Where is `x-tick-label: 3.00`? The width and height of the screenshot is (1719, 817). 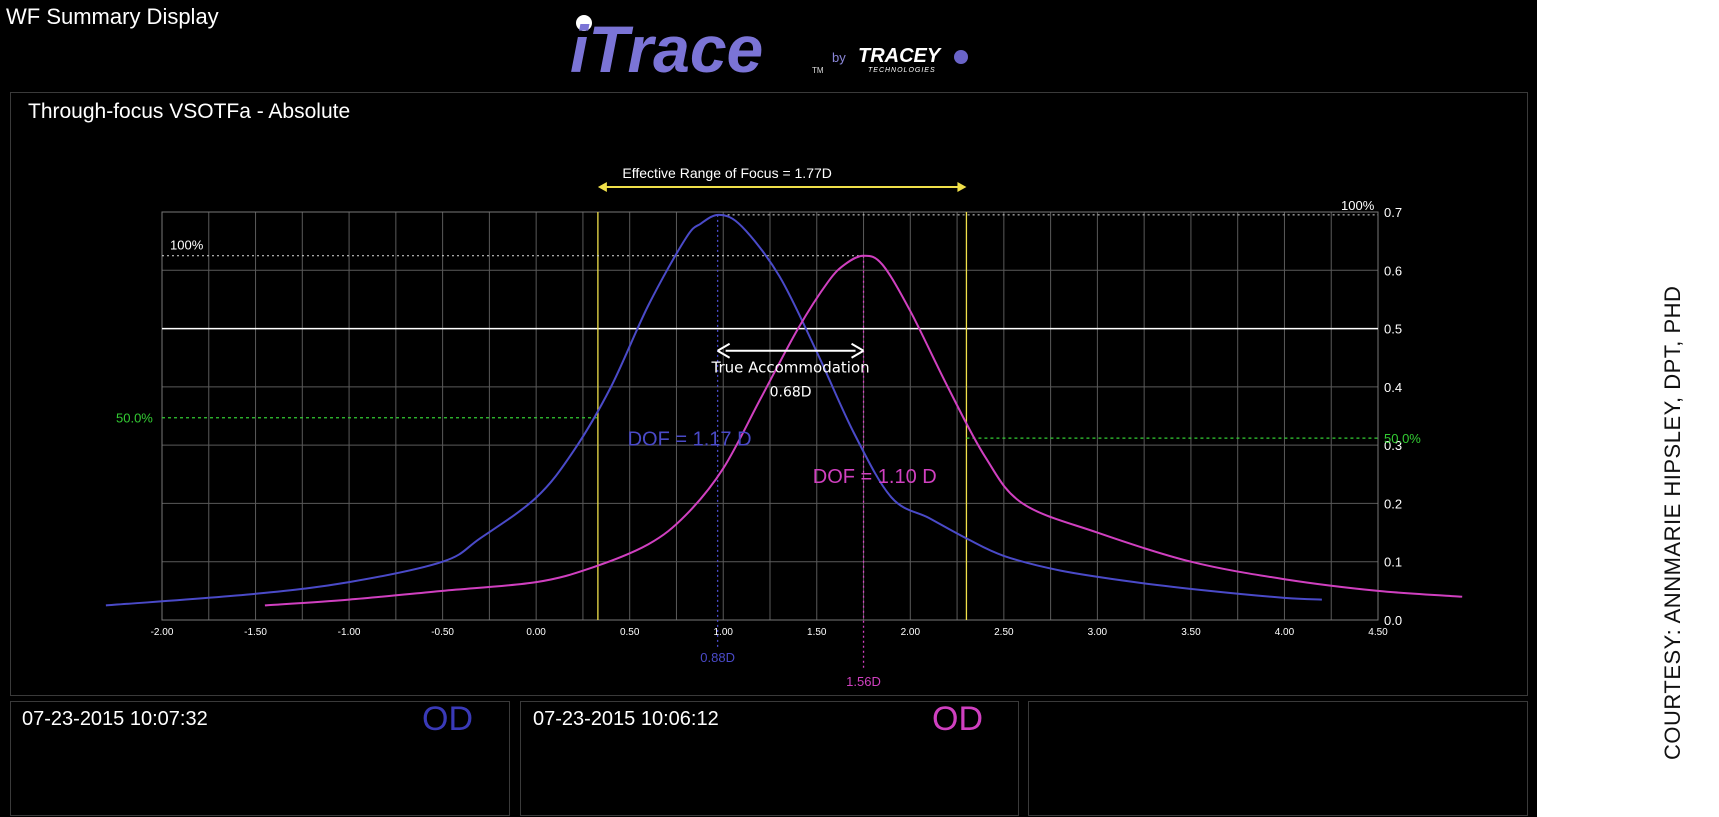
x-tick-label: 3.00 is located at coordinates (1098, 632).